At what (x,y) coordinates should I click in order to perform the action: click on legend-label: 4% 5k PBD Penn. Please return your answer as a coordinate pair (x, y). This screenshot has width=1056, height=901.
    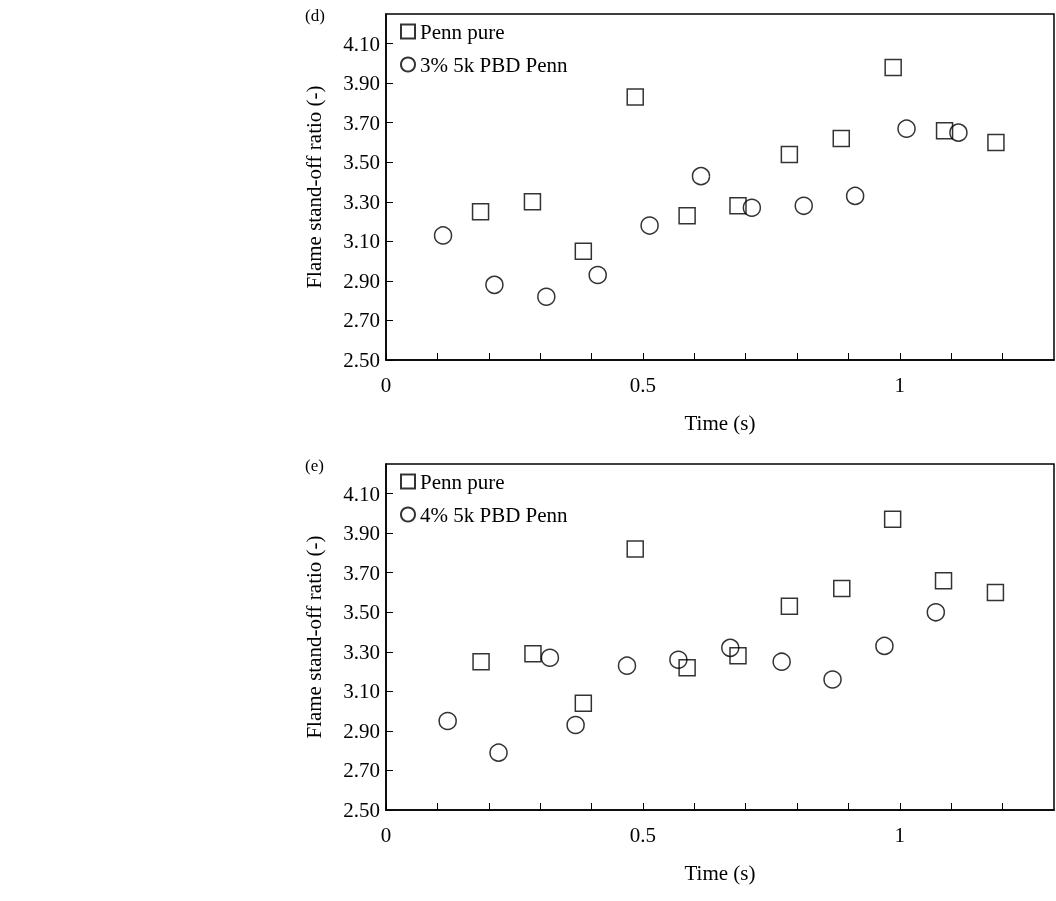
    Looking at the image, I should click on (494, 514).